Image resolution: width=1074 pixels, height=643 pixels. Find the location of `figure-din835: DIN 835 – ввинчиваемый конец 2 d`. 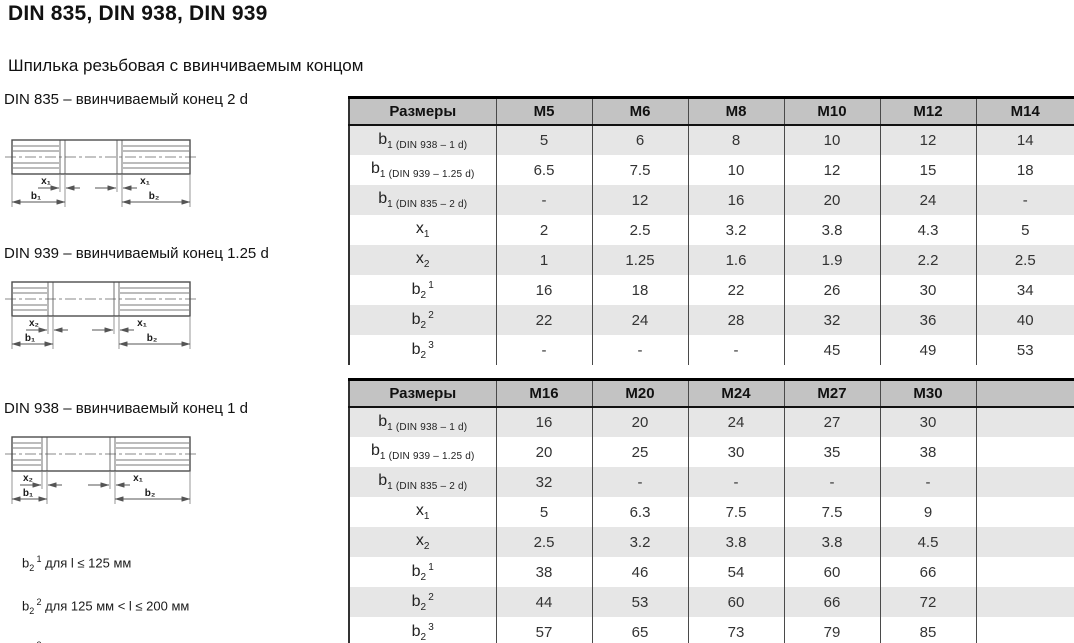

figure-din835: DIN 835 – ввинчиваемый конец 2 d is located at coordinates (126, 150).